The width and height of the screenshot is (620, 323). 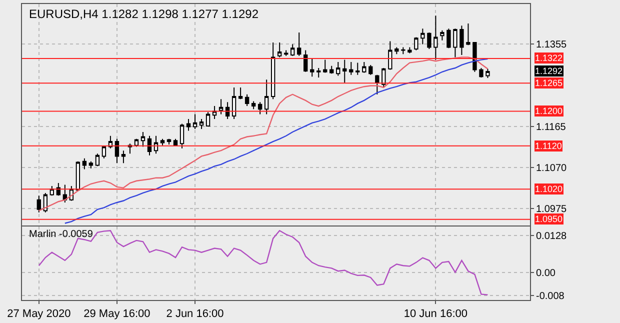 I want to click on x-tick-label: 2 Jun 16:00, so click(x=195, y=314).